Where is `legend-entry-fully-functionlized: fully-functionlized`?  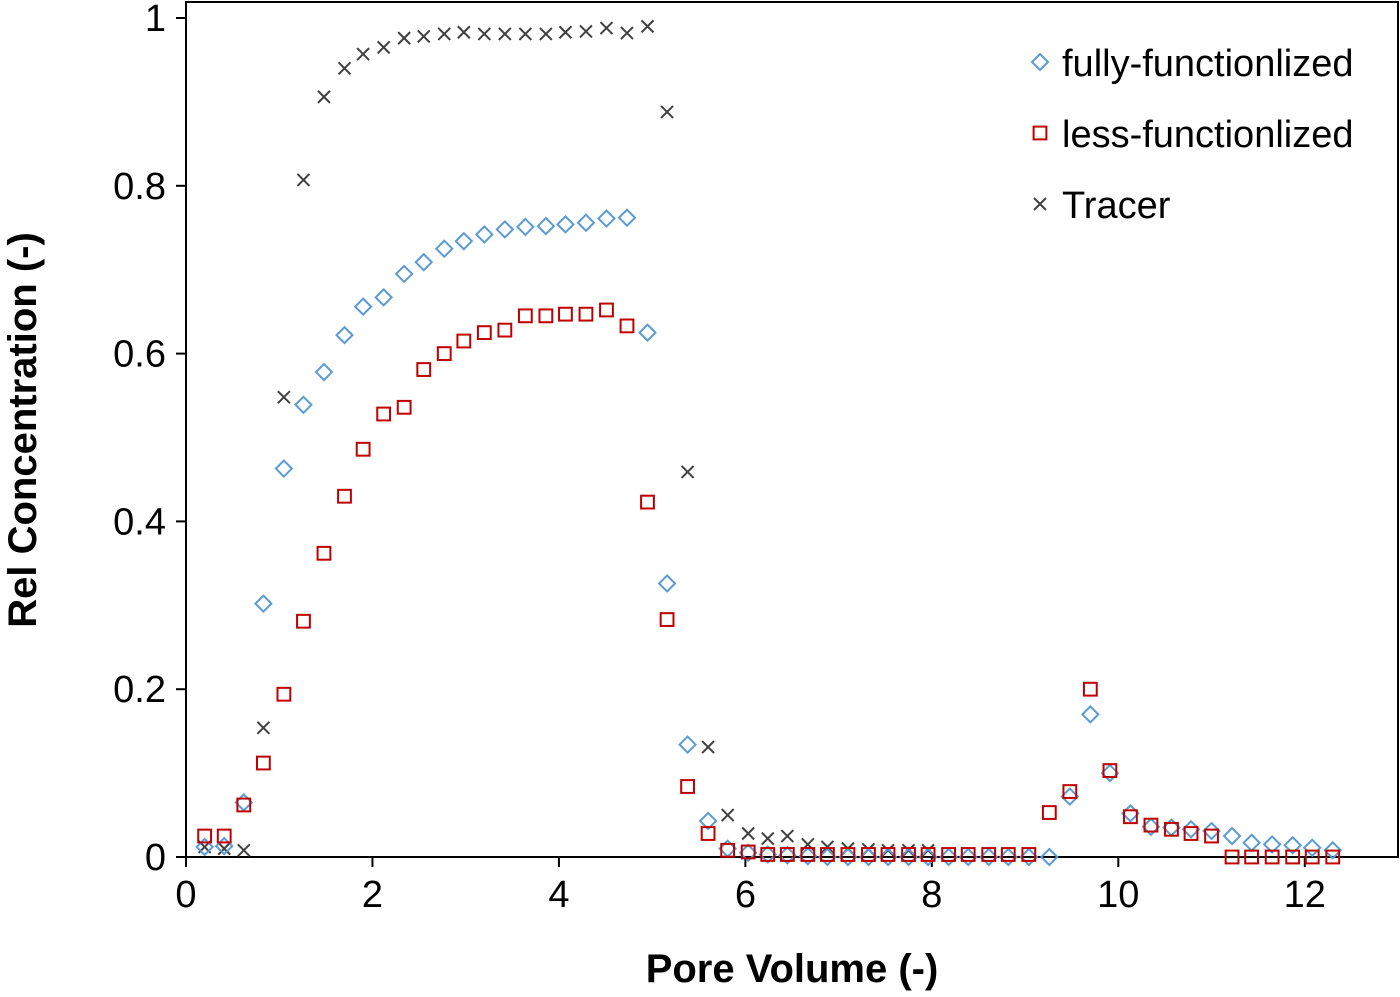
legend-entry-fully-functionlized: fully-functionlized is located at coordinates (1191, 64).